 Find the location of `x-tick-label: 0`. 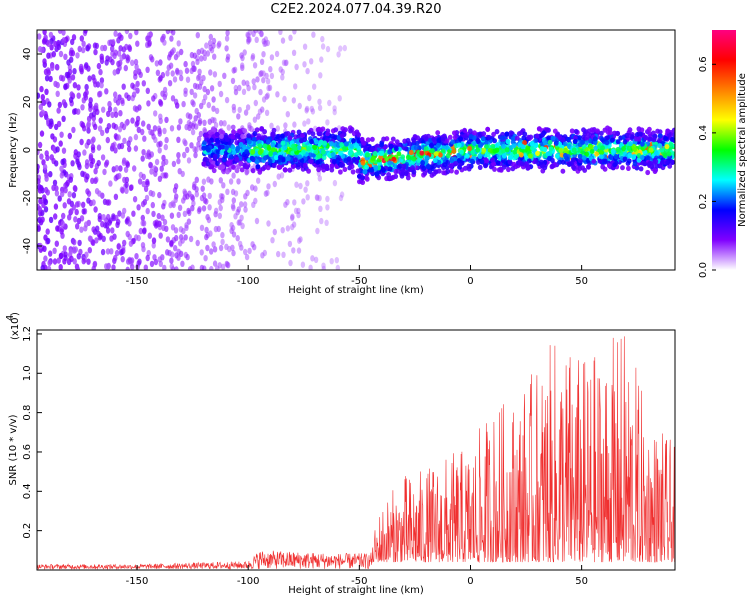

x-tick-label: 0 is located at coordinates (470, 281).